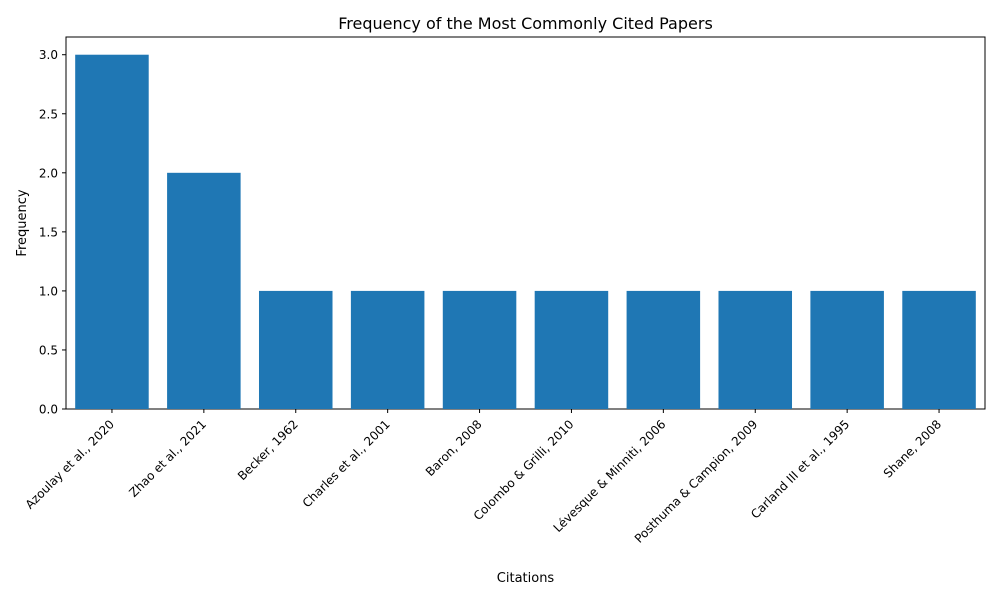 This screenshot has height=604, width=1000. What do you see at coordinates (268, 450) in the screenshot?
I see `x-tick-label: Becker, 1962` at bounding box center [268, 450].